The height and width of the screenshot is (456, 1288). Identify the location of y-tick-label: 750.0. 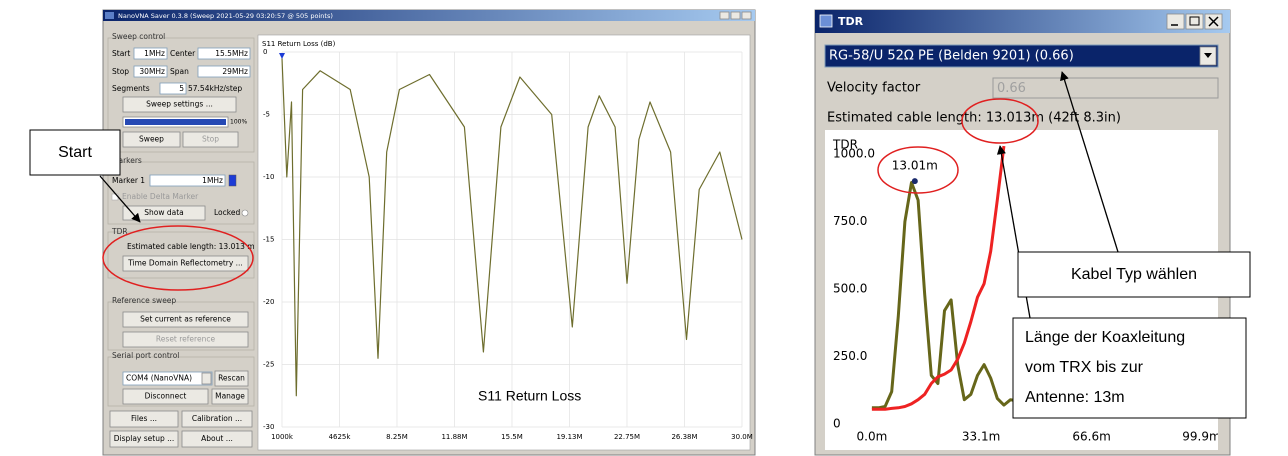
(850, 221).